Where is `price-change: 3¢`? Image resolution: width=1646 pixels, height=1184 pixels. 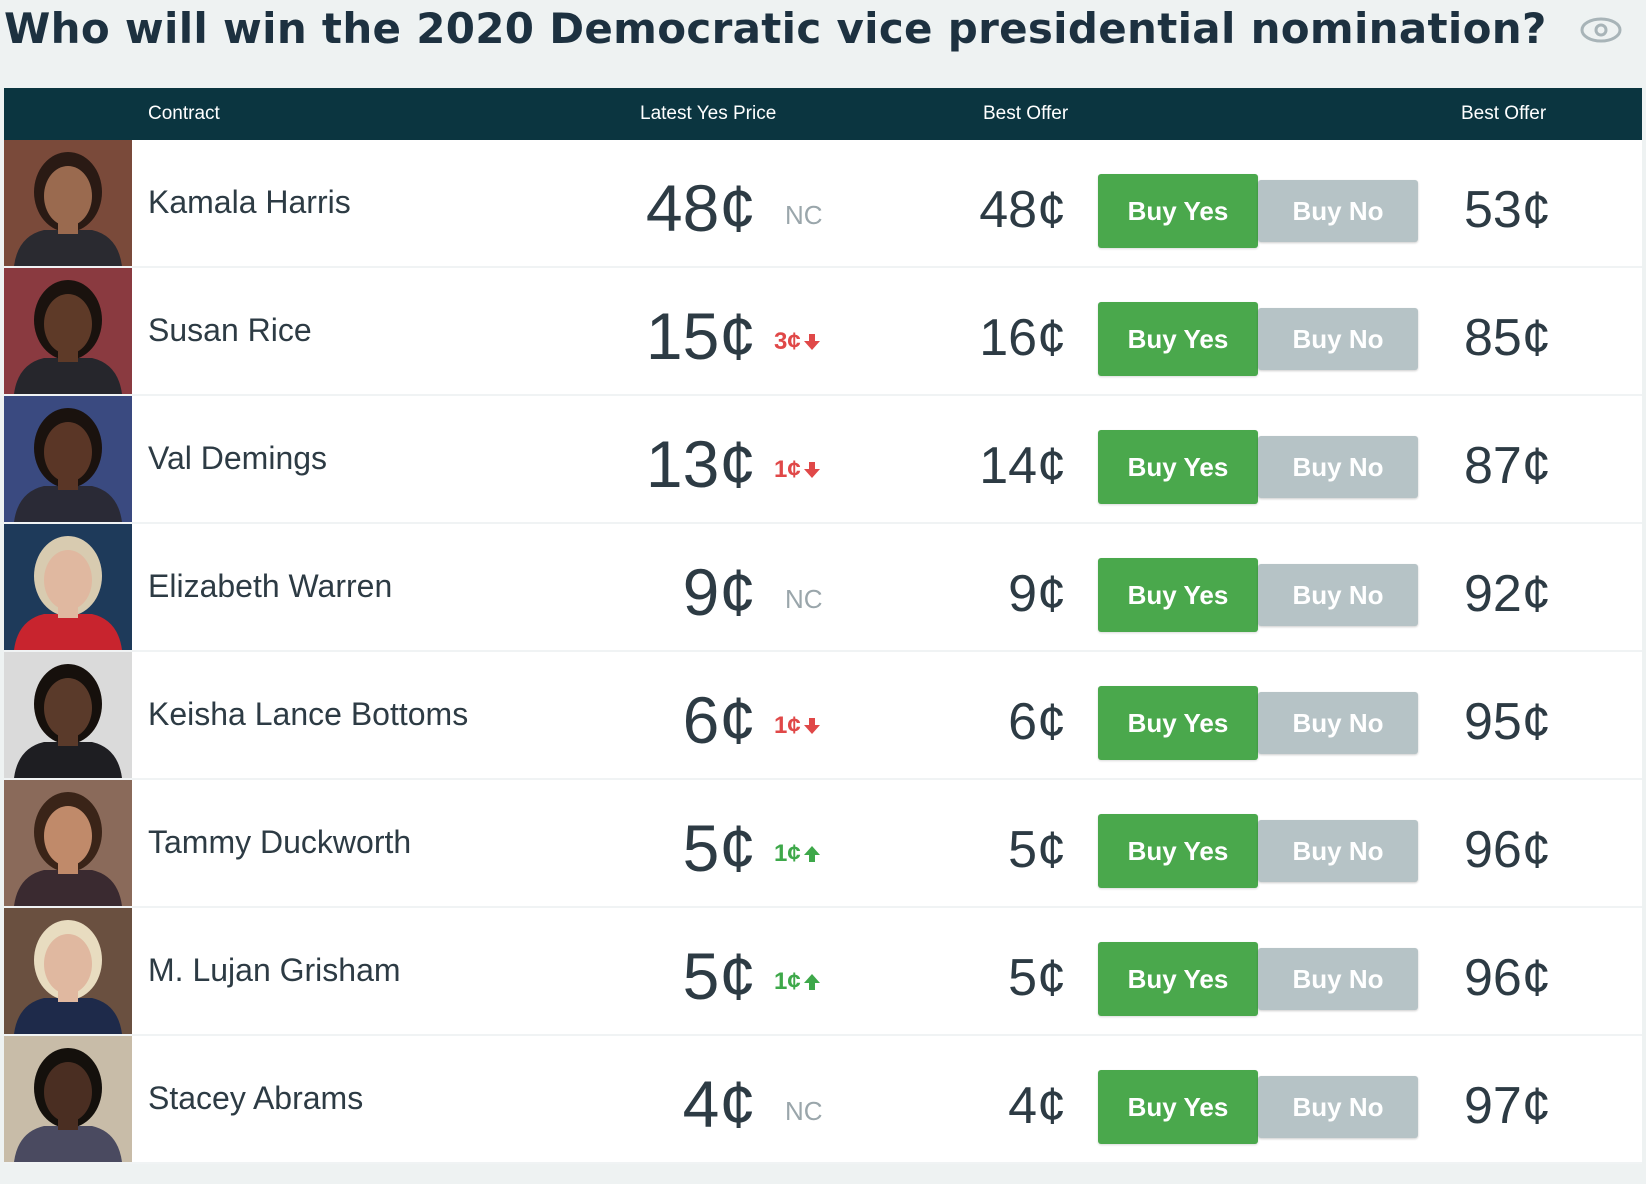 price-change: 3¢ is located at coordinates (797, 342).